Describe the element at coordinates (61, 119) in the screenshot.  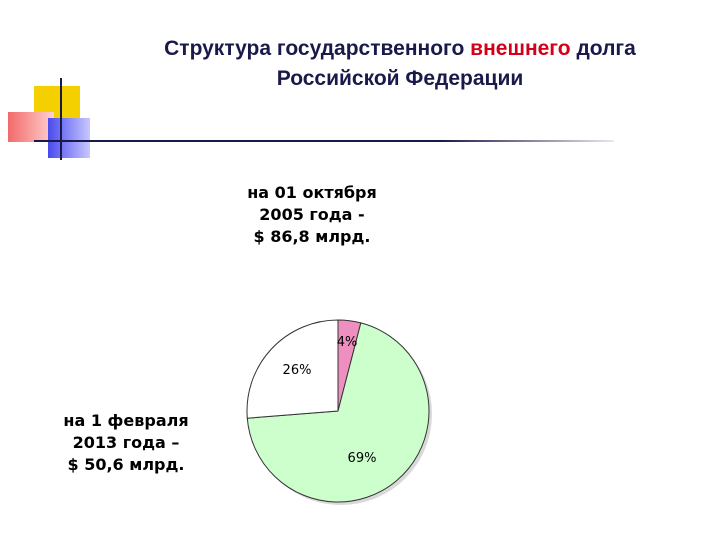
I see `decor-vertical-line` at that location.